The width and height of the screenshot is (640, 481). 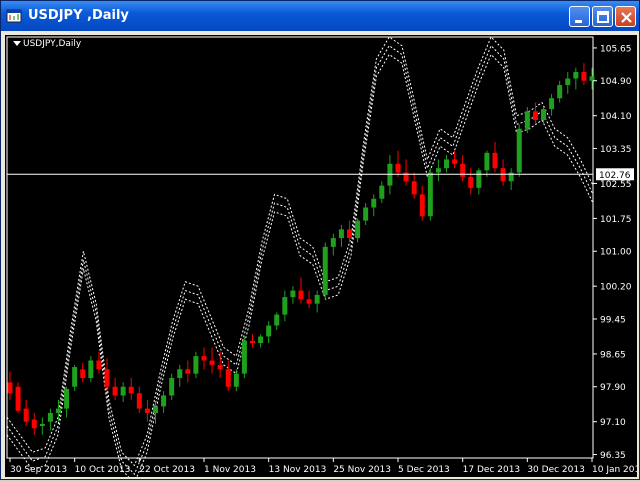 What do you see at coordinates (613, 456) in the screenshot?
I see `y-tick-label: 96.35` at bounding box center [613, 456].